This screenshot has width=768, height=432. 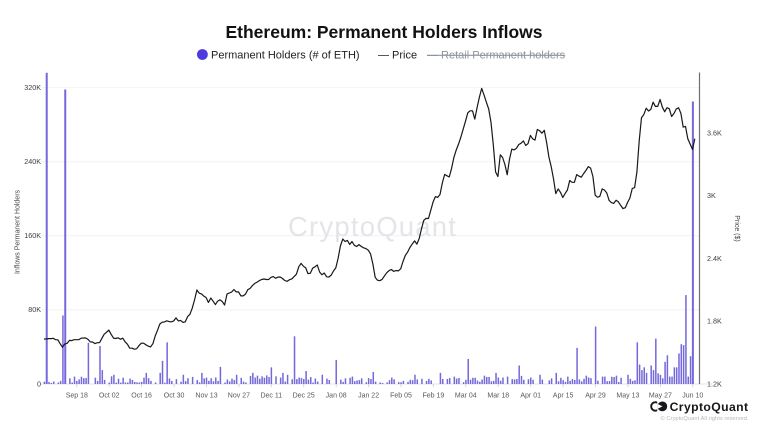 What do you see at coordinates (595, 396) in the screenshot?
I see `svg-text: Apr 29` at bounding box center [595, 396].